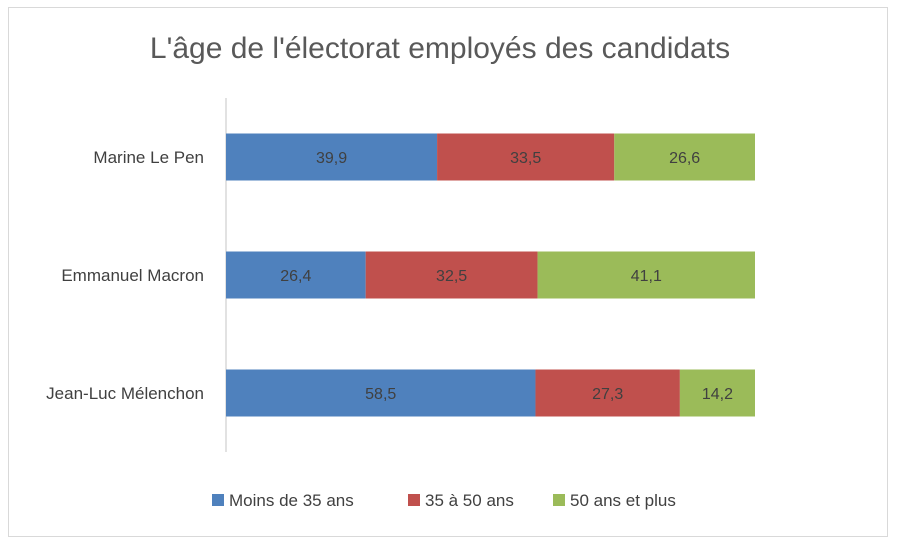 The width and height of the screenshot is (900, 545). I want to click on data-label-emmanuel-macron-50-ans-et-plus: 41,1, so click(646, 276).